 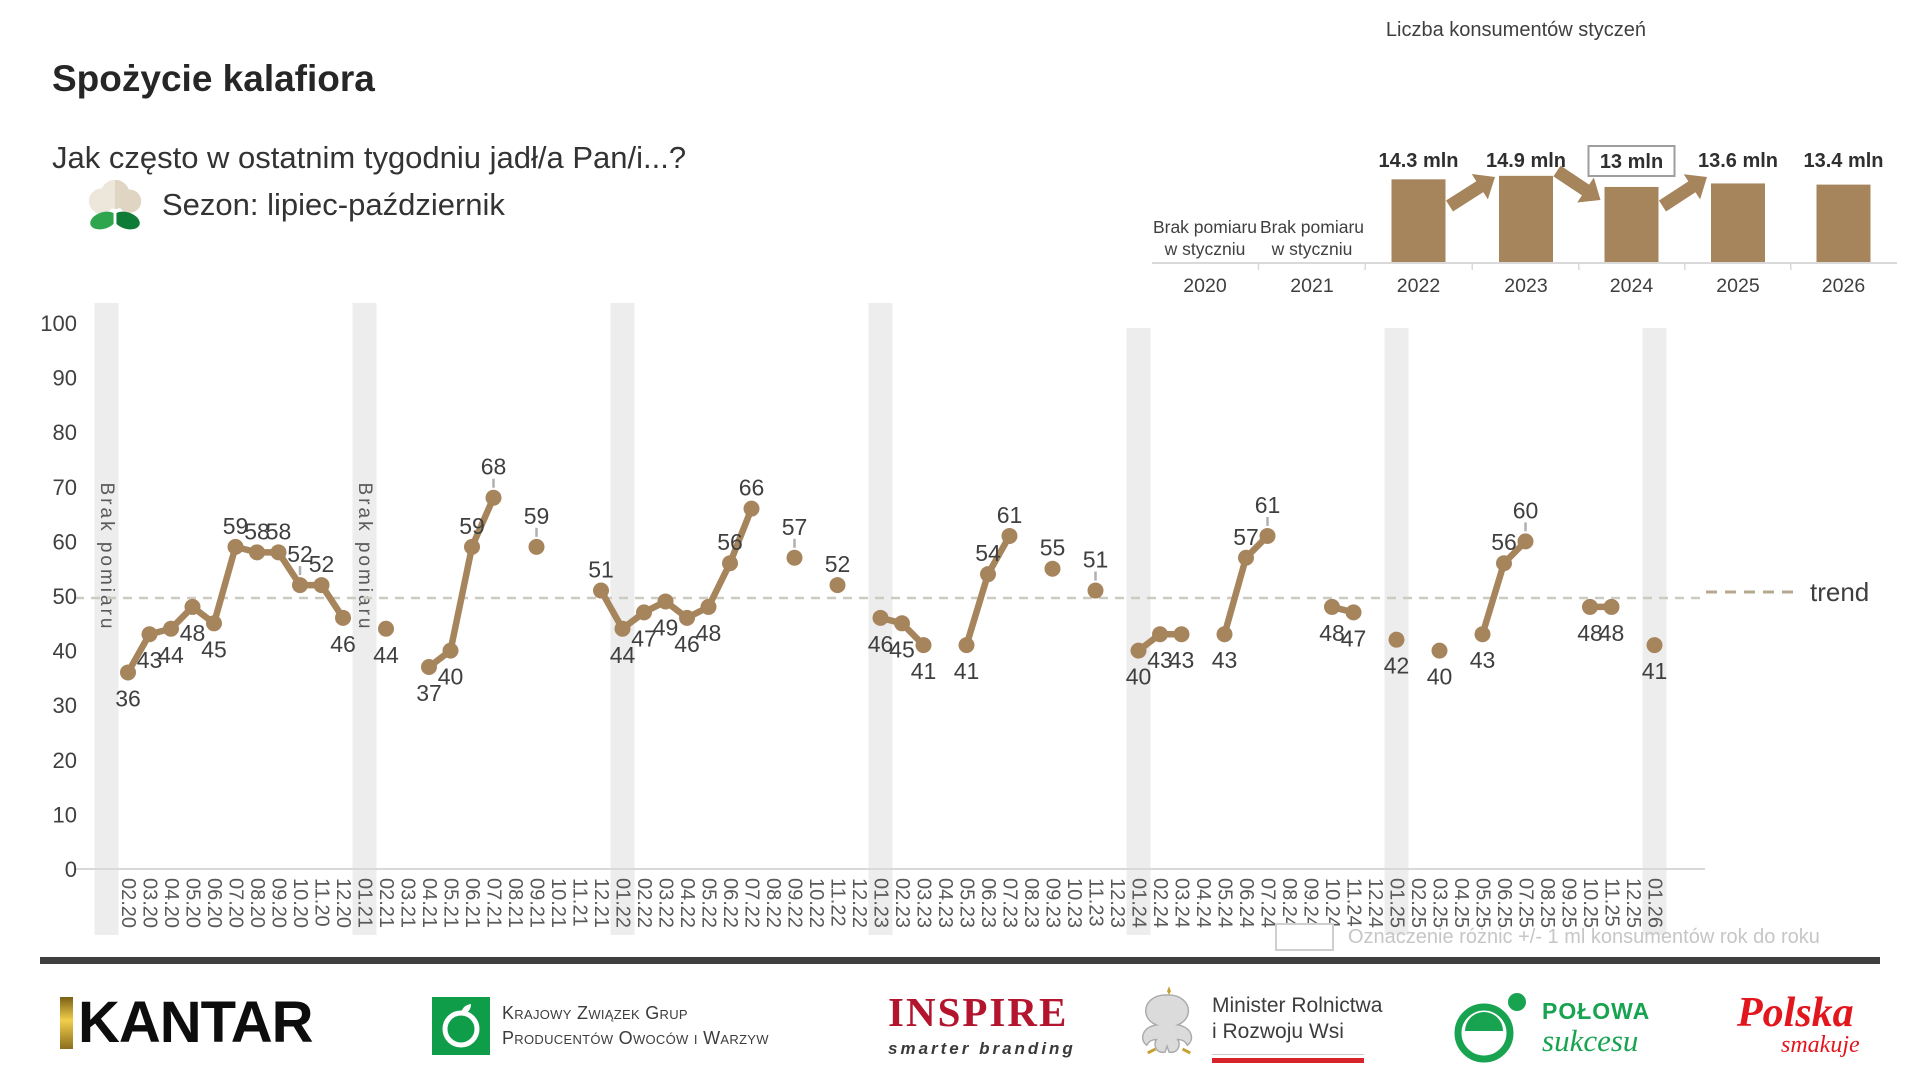 What do you see at coordinates (300, 903) in the screenshot?
I see `svg-text: 10.20` at bounding box center [300, 903].